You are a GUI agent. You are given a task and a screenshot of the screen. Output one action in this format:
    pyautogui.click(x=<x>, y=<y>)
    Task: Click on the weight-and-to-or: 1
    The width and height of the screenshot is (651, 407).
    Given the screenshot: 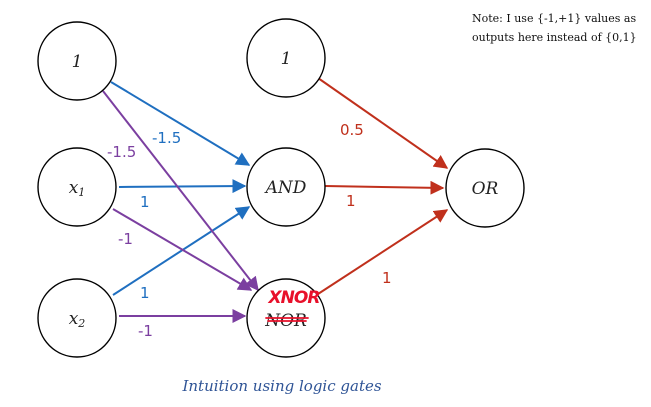 What is the action you would take?
    pyautogui.click(x=351, y=201)
    